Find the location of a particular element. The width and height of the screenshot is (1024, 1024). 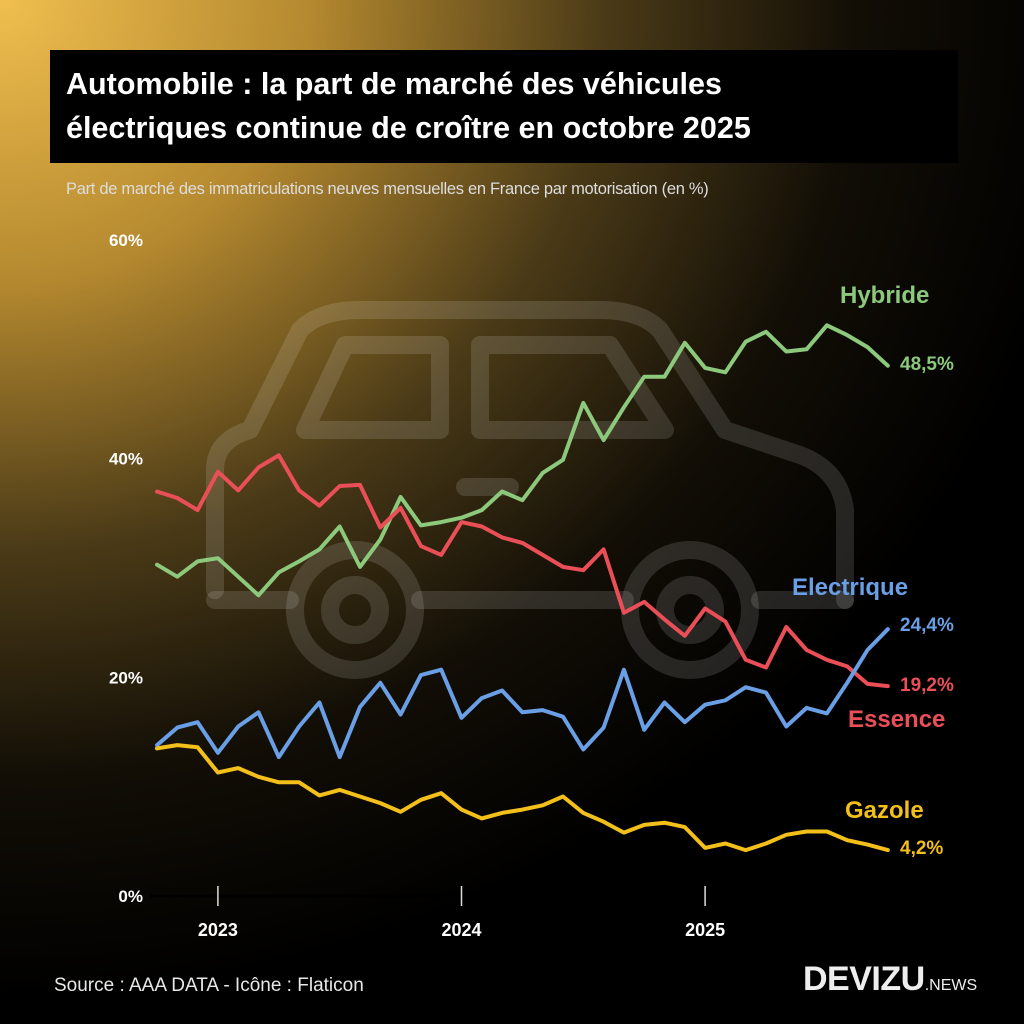

logo-sub: .NEWS is located at coordinates (951, 985).